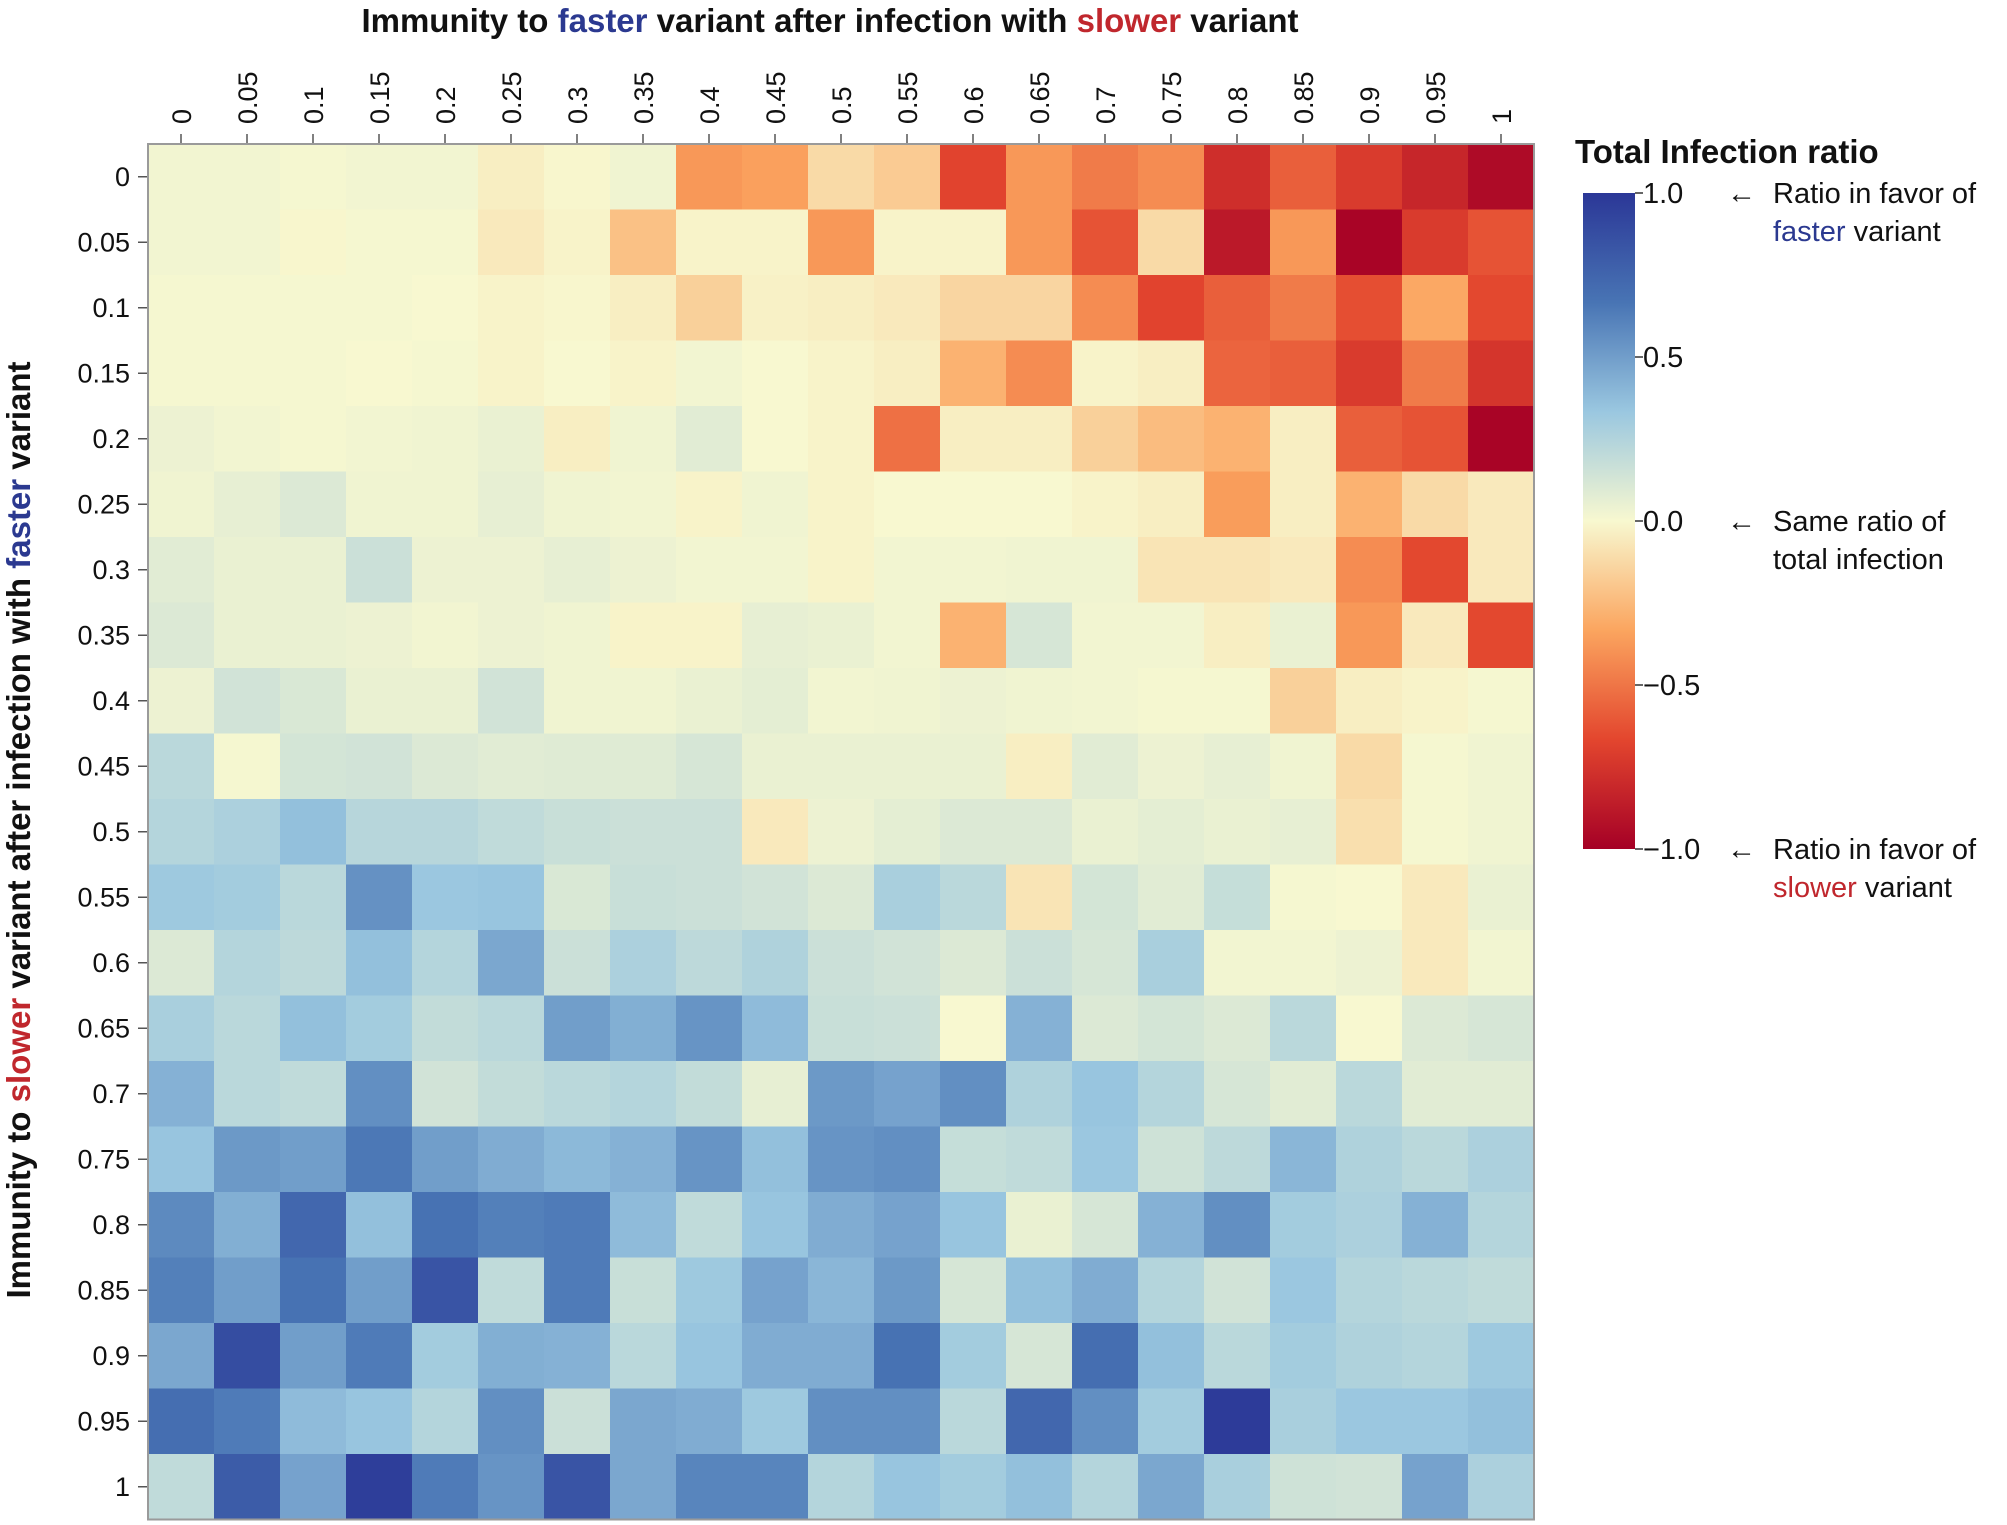 The width and height of the screenshot is (2007, 1525). What do you see at coordinates (1105, 701) in the screenshot?
I see `heatmap-cell-r8-c14` at bounding box center [1105, 701].